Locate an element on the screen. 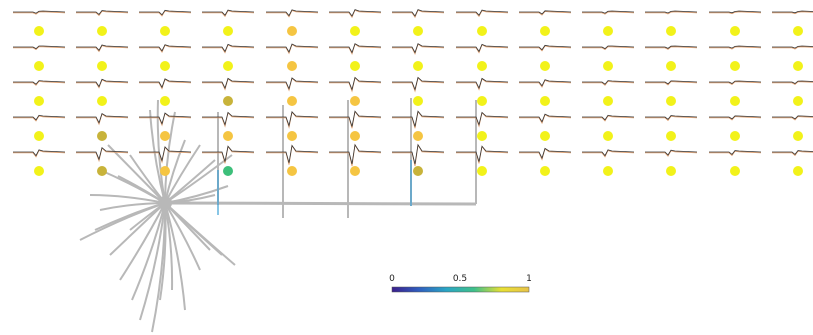 Image resolution: width=813 pixels, height=335 pixels. colorbar: 0 0.5 1 is located at coordinates (460, 283).